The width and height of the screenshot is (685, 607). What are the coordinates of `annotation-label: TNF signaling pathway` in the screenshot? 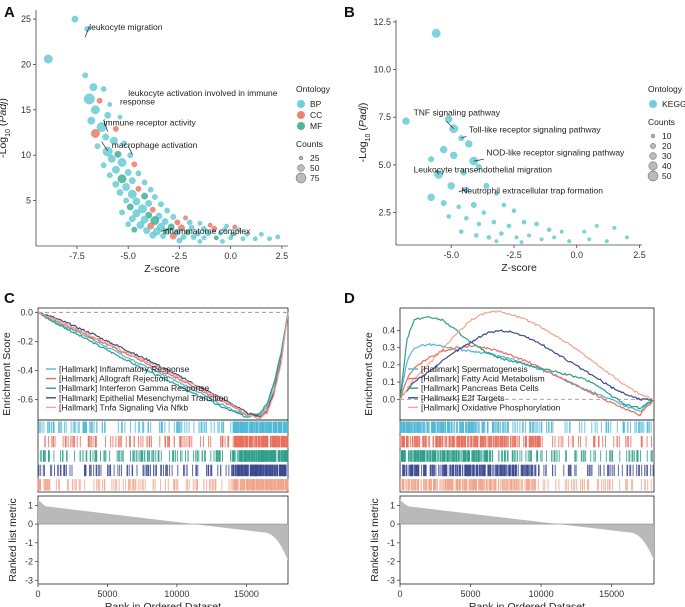 It's located at (457, 112).